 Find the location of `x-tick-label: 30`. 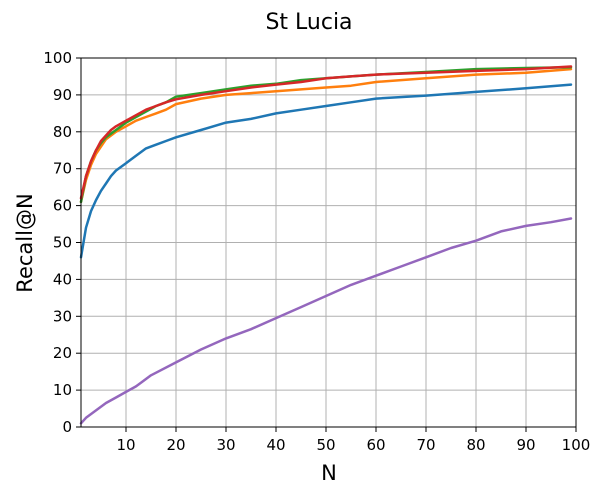

x-tick-label: 30 is located at coordinates (225, 445).